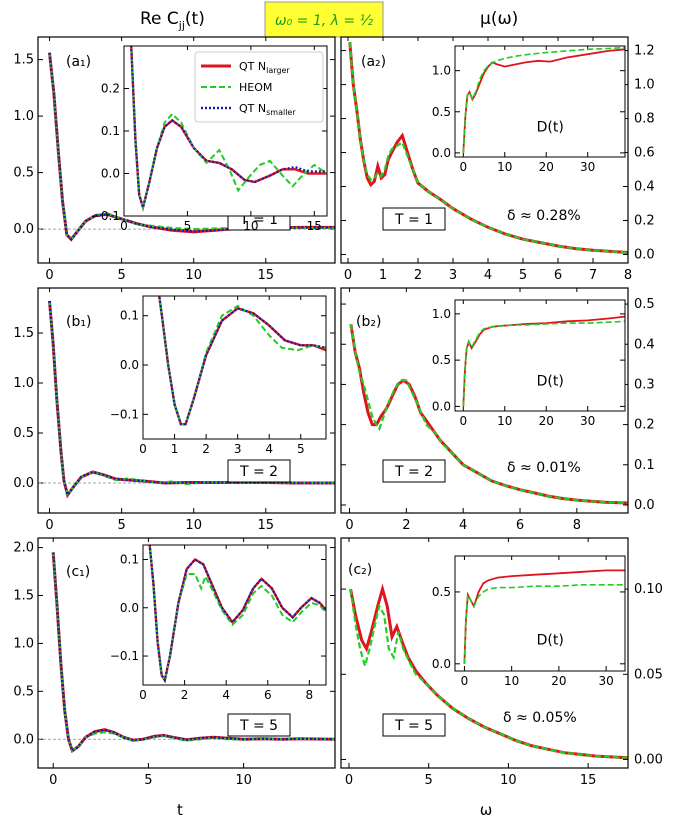  I want to click on inset-y-tick-label: 0.1, so click(129, 559).